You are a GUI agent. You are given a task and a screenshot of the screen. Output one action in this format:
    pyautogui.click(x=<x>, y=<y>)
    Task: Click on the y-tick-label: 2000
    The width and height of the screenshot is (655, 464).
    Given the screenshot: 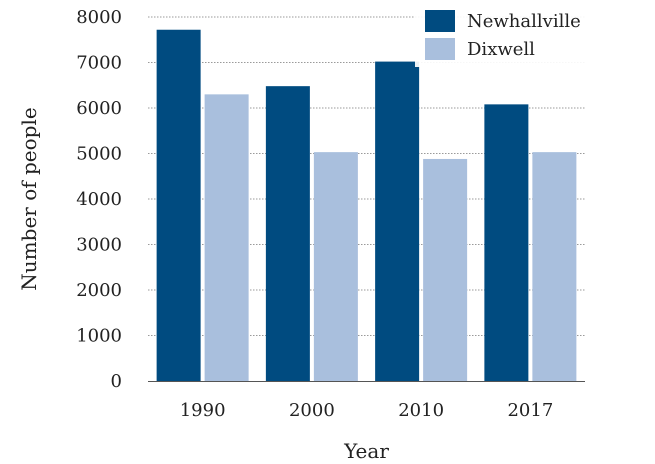 What is the action you would take?
    pyautogui.click(x=99, y=290)
    